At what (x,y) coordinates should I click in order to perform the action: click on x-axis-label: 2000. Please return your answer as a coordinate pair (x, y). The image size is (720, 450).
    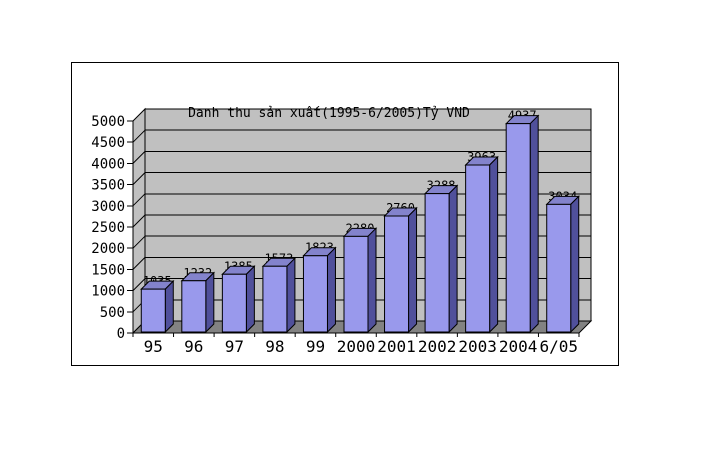
    Looking at the image, I should click on (356, 346).